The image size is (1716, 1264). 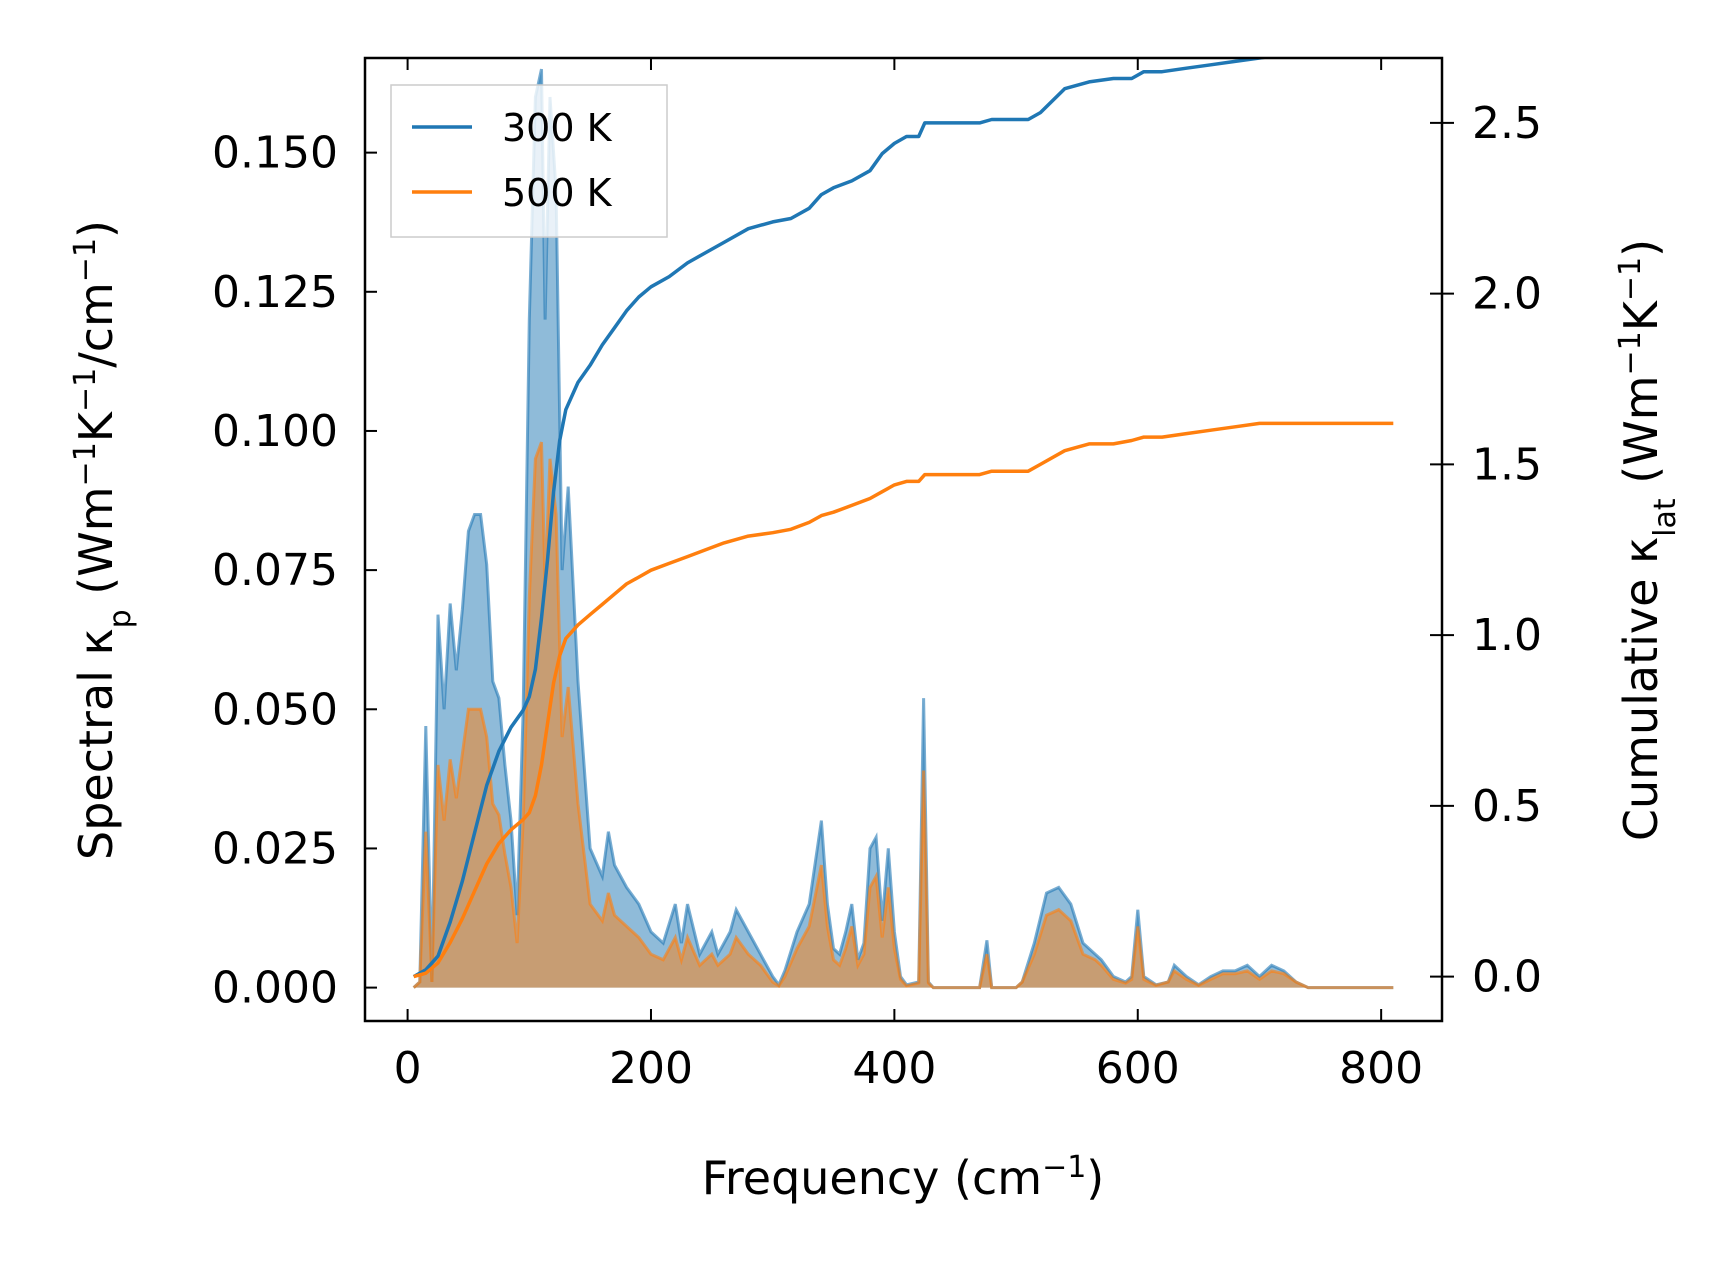 I want to click on right-y-tick-label: 1.0, so click(x=1507, y=635).